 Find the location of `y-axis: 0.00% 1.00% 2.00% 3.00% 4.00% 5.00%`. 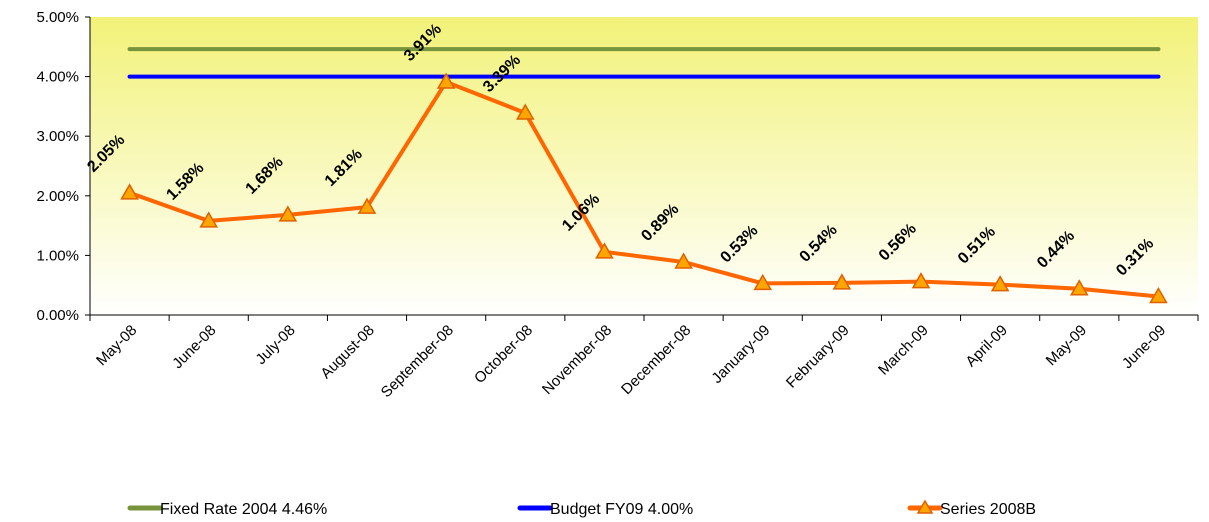

y-axis: 0.00% 1.00% 2.00% 3.00% 4.00% 5.00% is located at coordinates (63, 166).